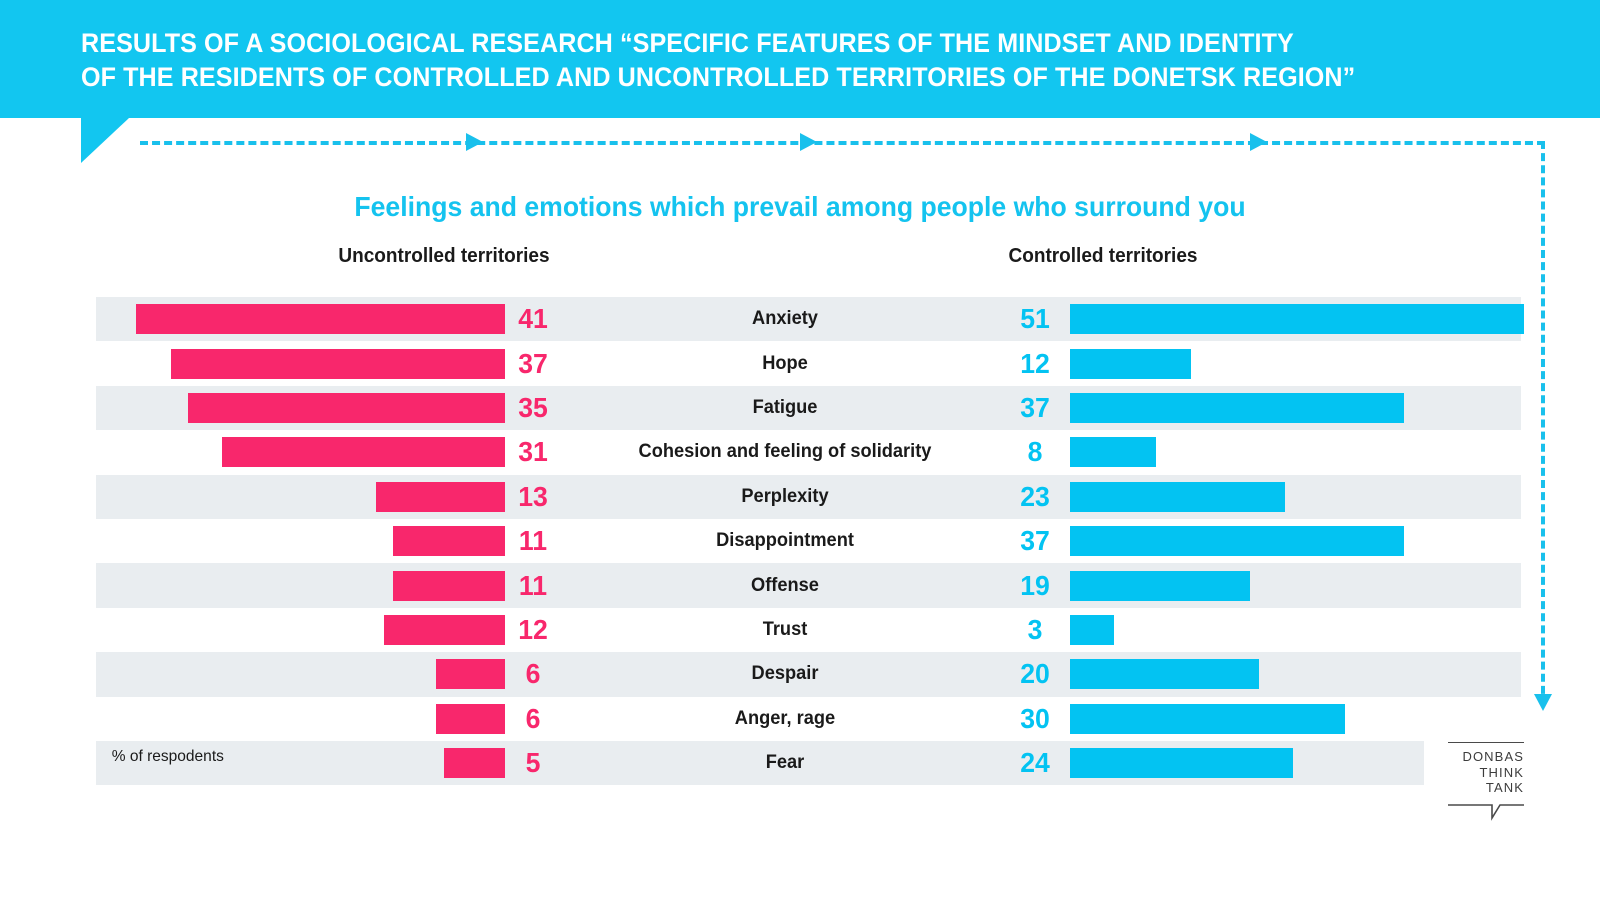 The image size is (1600, 900). What do you see at coordinates (1103, 256) in the screenshot?
I see `column-header-controlled: Controlled territories` at bounding box center [1103, 256].